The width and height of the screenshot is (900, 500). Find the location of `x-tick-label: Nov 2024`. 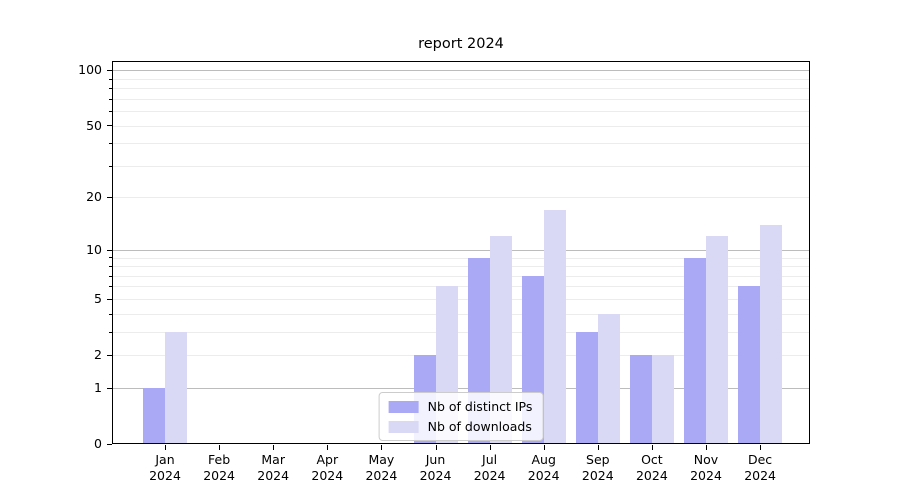

x-tick-label: Nov 2024 is located at coordinates (706, 468).